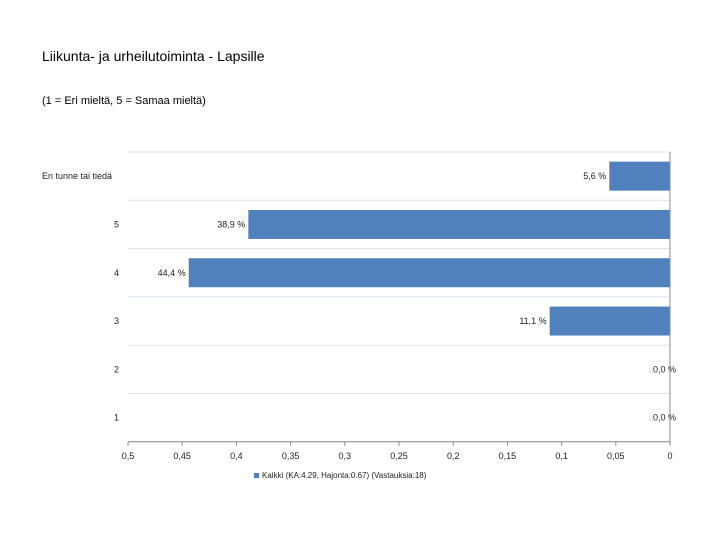 This screenshot has width=720, height=540. What do you see at coordinates (182, 456) in the screenshot?
I see `x-tick-label: 0,45` at bounding box center [182, 456].